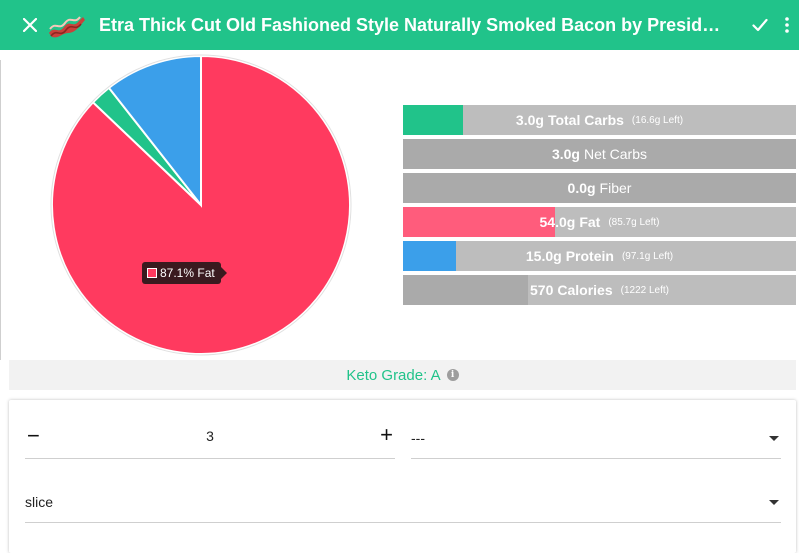 This screenshot has width=799, height=553. I want to click on check-icon, so click(760, 25).